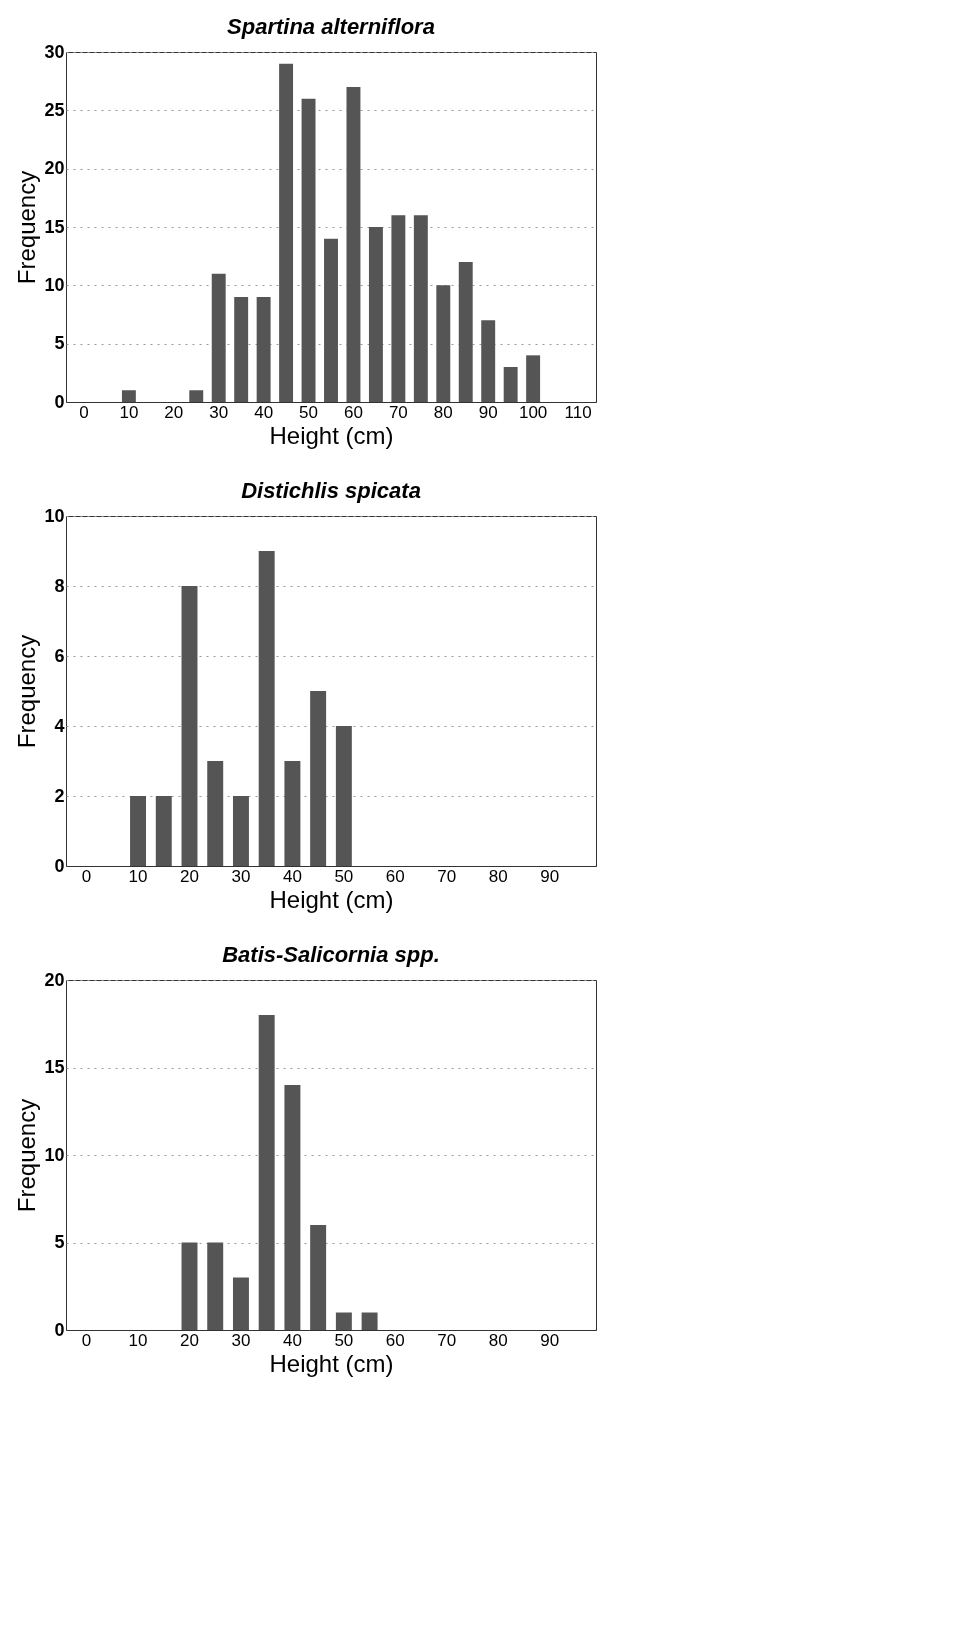  What do you see at coordinates (331, 954) in the screenshot?
I see `chart-title: Batis-Salicornia spp.` at bounding box center [331, 954].